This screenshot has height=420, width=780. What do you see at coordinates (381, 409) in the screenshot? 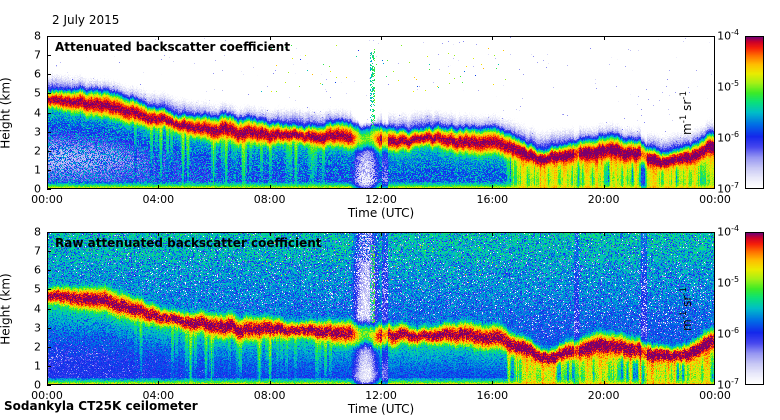
I see `x-axis-title-raw-attenuated-backscatter: Time (UTC)` at bounding box center [381, 409].